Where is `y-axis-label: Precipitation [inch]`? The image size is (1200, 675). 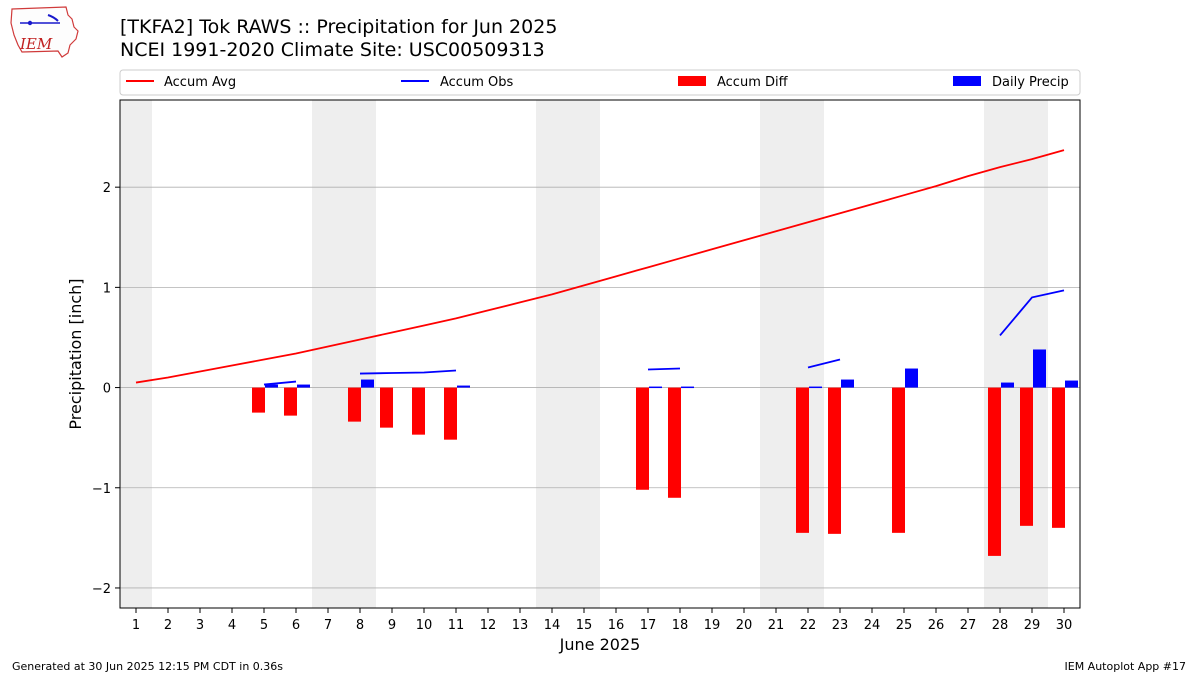
y-axis-label: Precipitation [inch] is located at coordinates (75, 353).